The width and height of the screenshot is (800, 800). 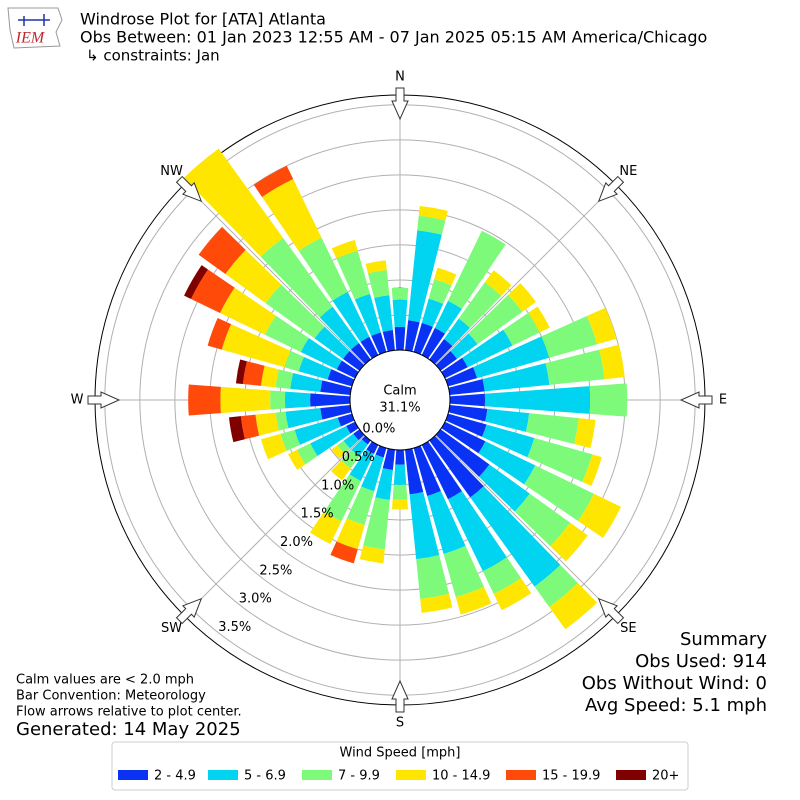 I want to click on compass-label: N, so click(x=400, y=77).